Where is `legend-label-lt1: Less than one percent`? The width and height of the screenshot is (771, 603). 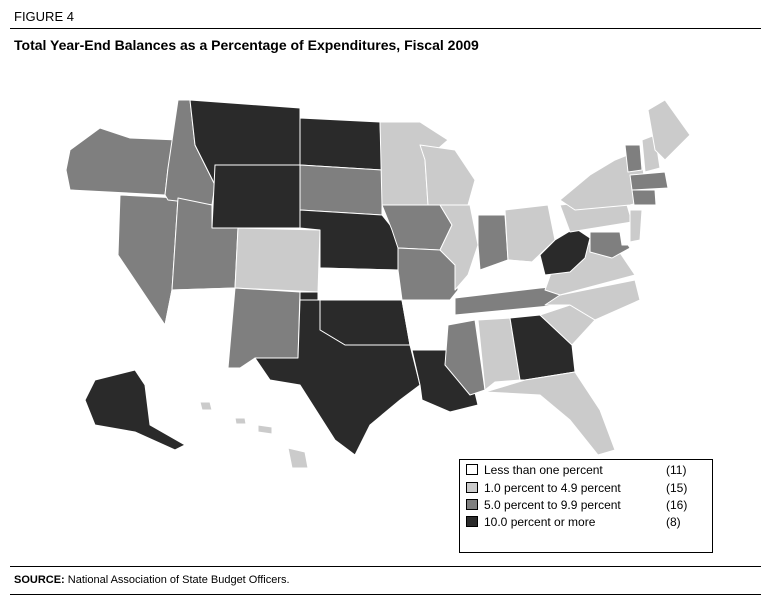 legend-label-lt1: Less than one percent is located at coordinates (543, 470).